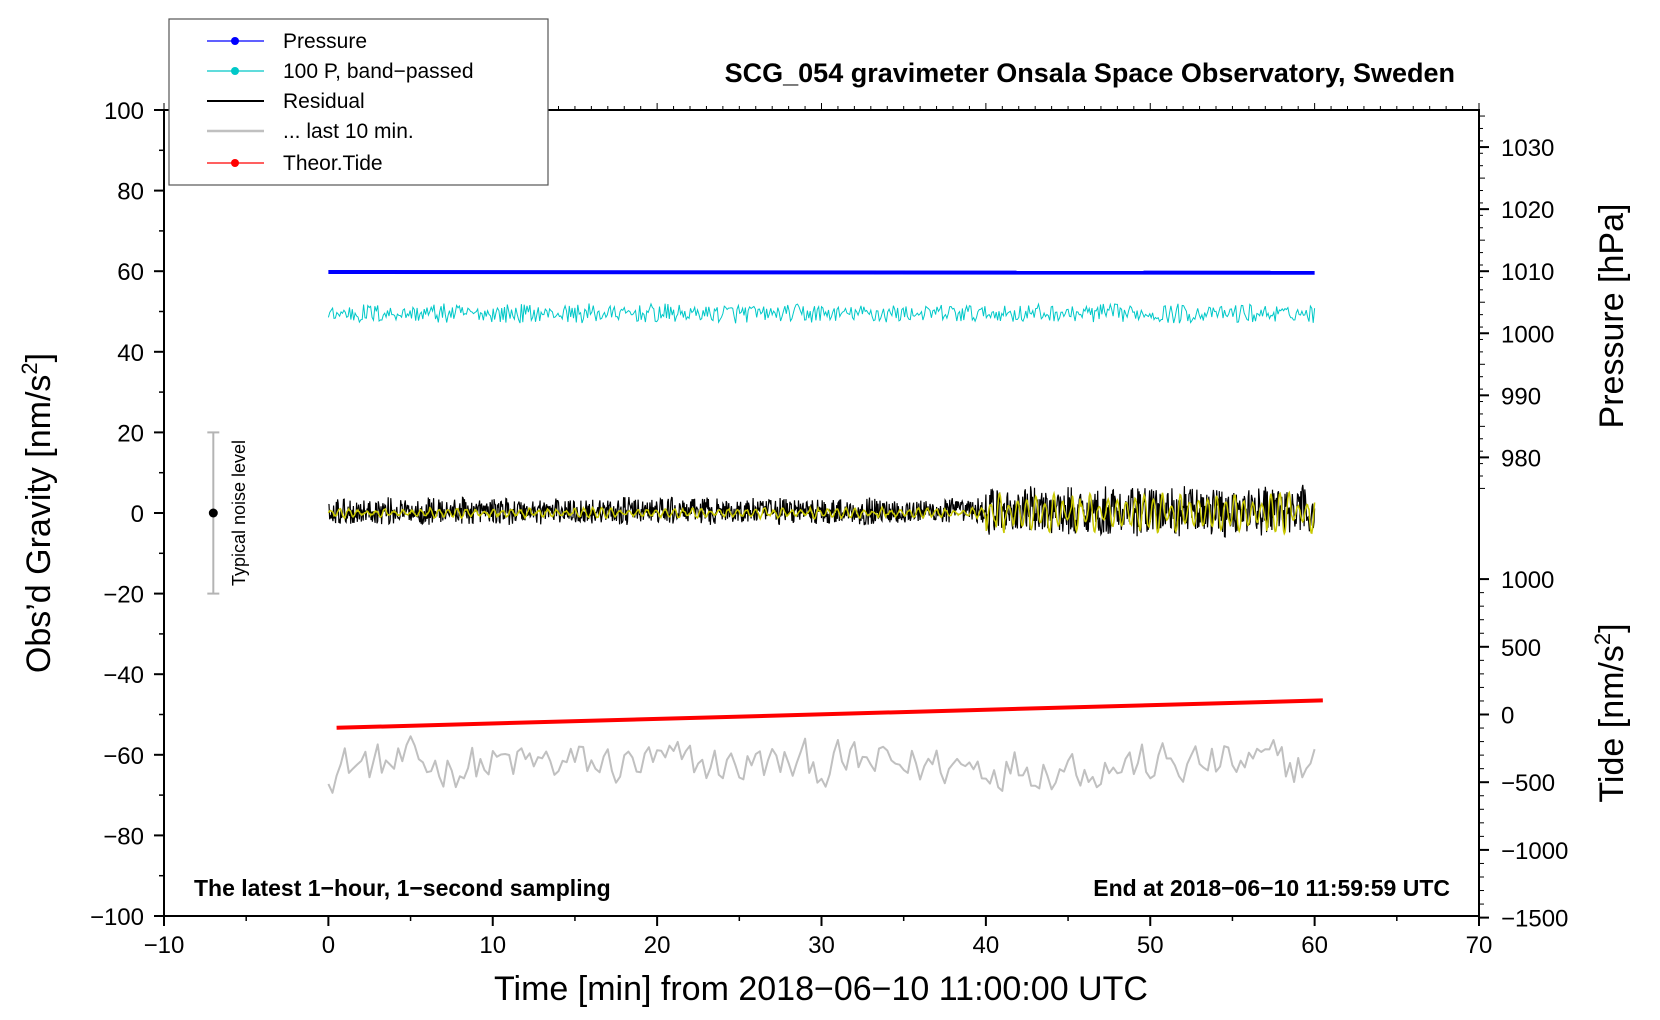  I want to click on series-pressure, so click(821, 272).